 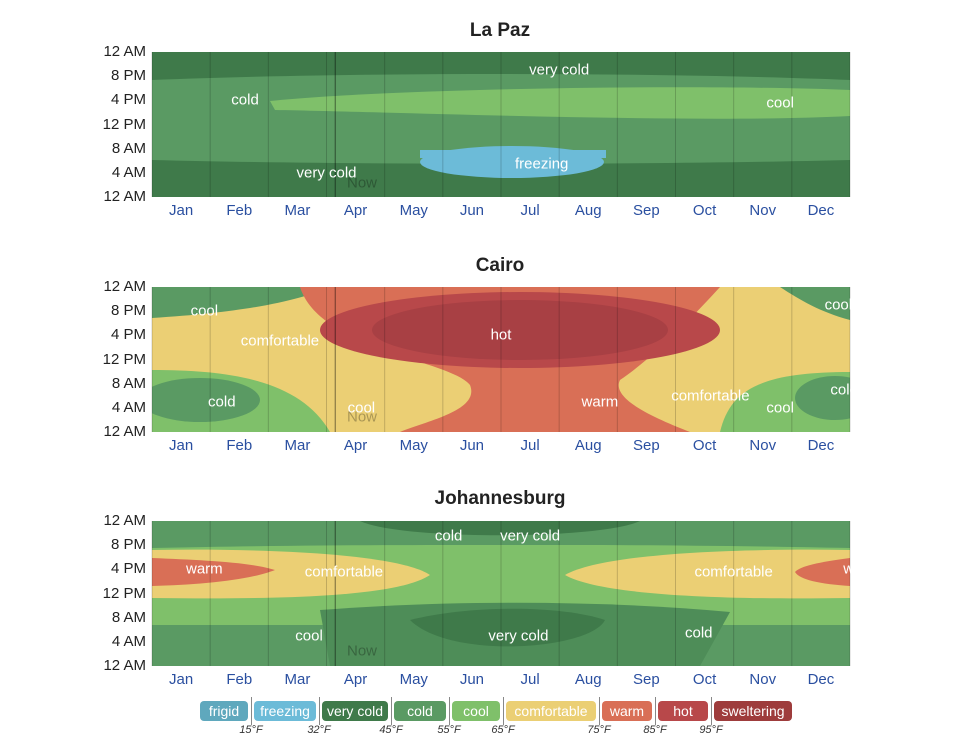 I want to click on legend-threshold: 85°F, so click(x=655, y=730).